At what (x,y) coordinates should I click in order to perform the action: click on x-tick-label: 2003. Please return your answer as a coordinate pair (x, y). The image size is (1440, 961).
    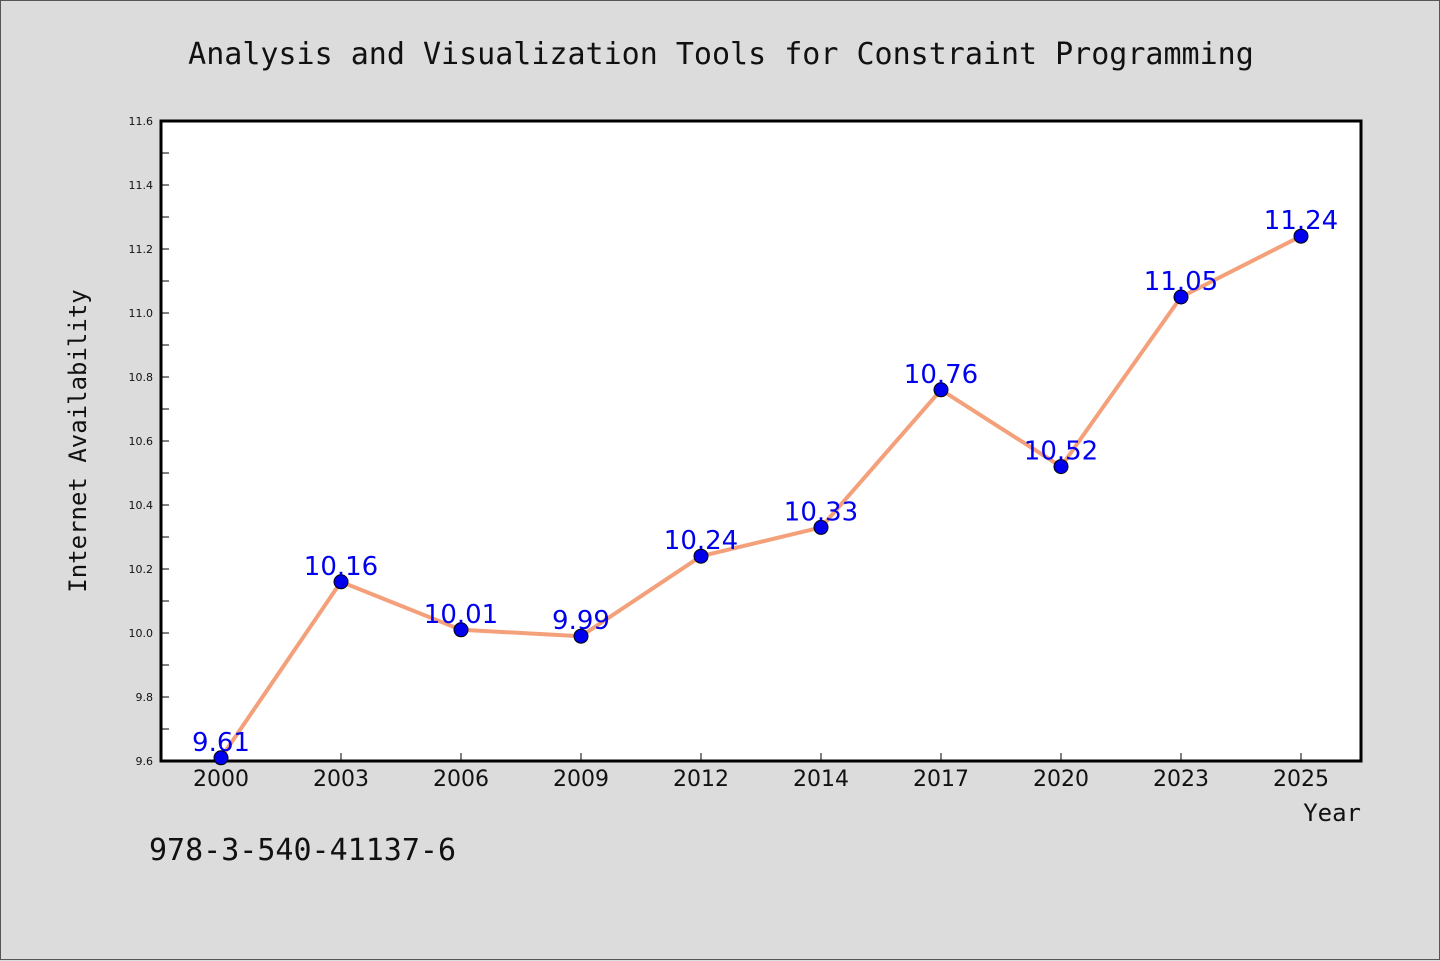
    Looking at the image, I should click on (341, 779).